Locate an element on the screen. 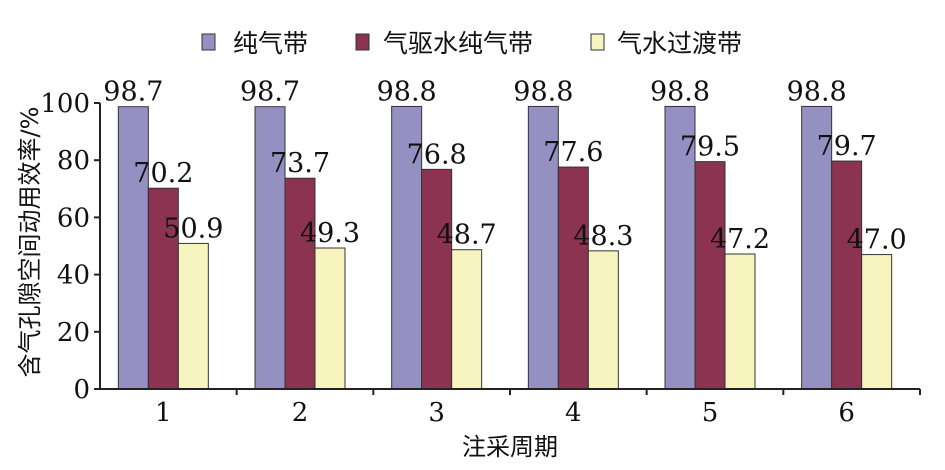  value-label-series-3-cat-5: 47.2 is located at coordinates (740, 239).